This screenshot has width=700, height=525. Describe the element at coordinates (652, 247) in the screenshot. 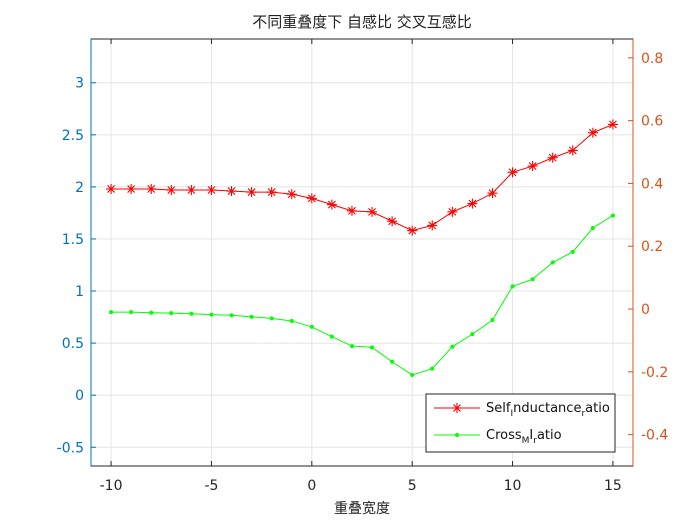

I see `y-right-tick-label-3: 0.2` at that location.